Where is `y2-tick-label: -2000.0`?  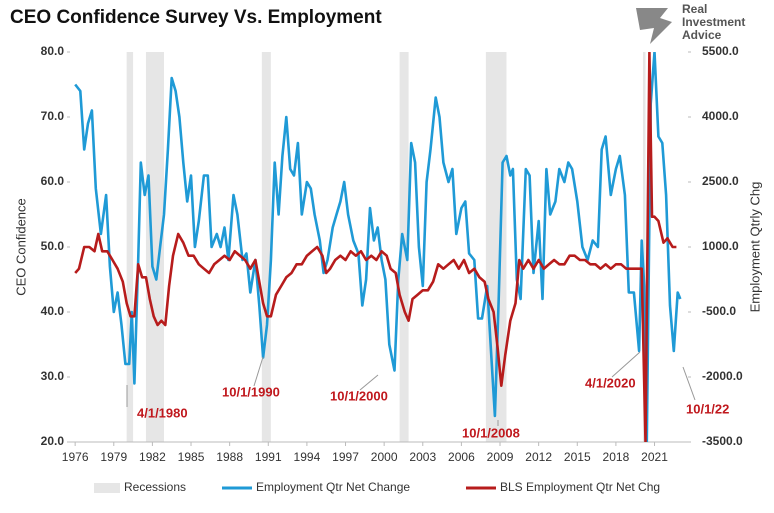
y2-tick-label: -2000.0 is located at coordinates (722, 376).